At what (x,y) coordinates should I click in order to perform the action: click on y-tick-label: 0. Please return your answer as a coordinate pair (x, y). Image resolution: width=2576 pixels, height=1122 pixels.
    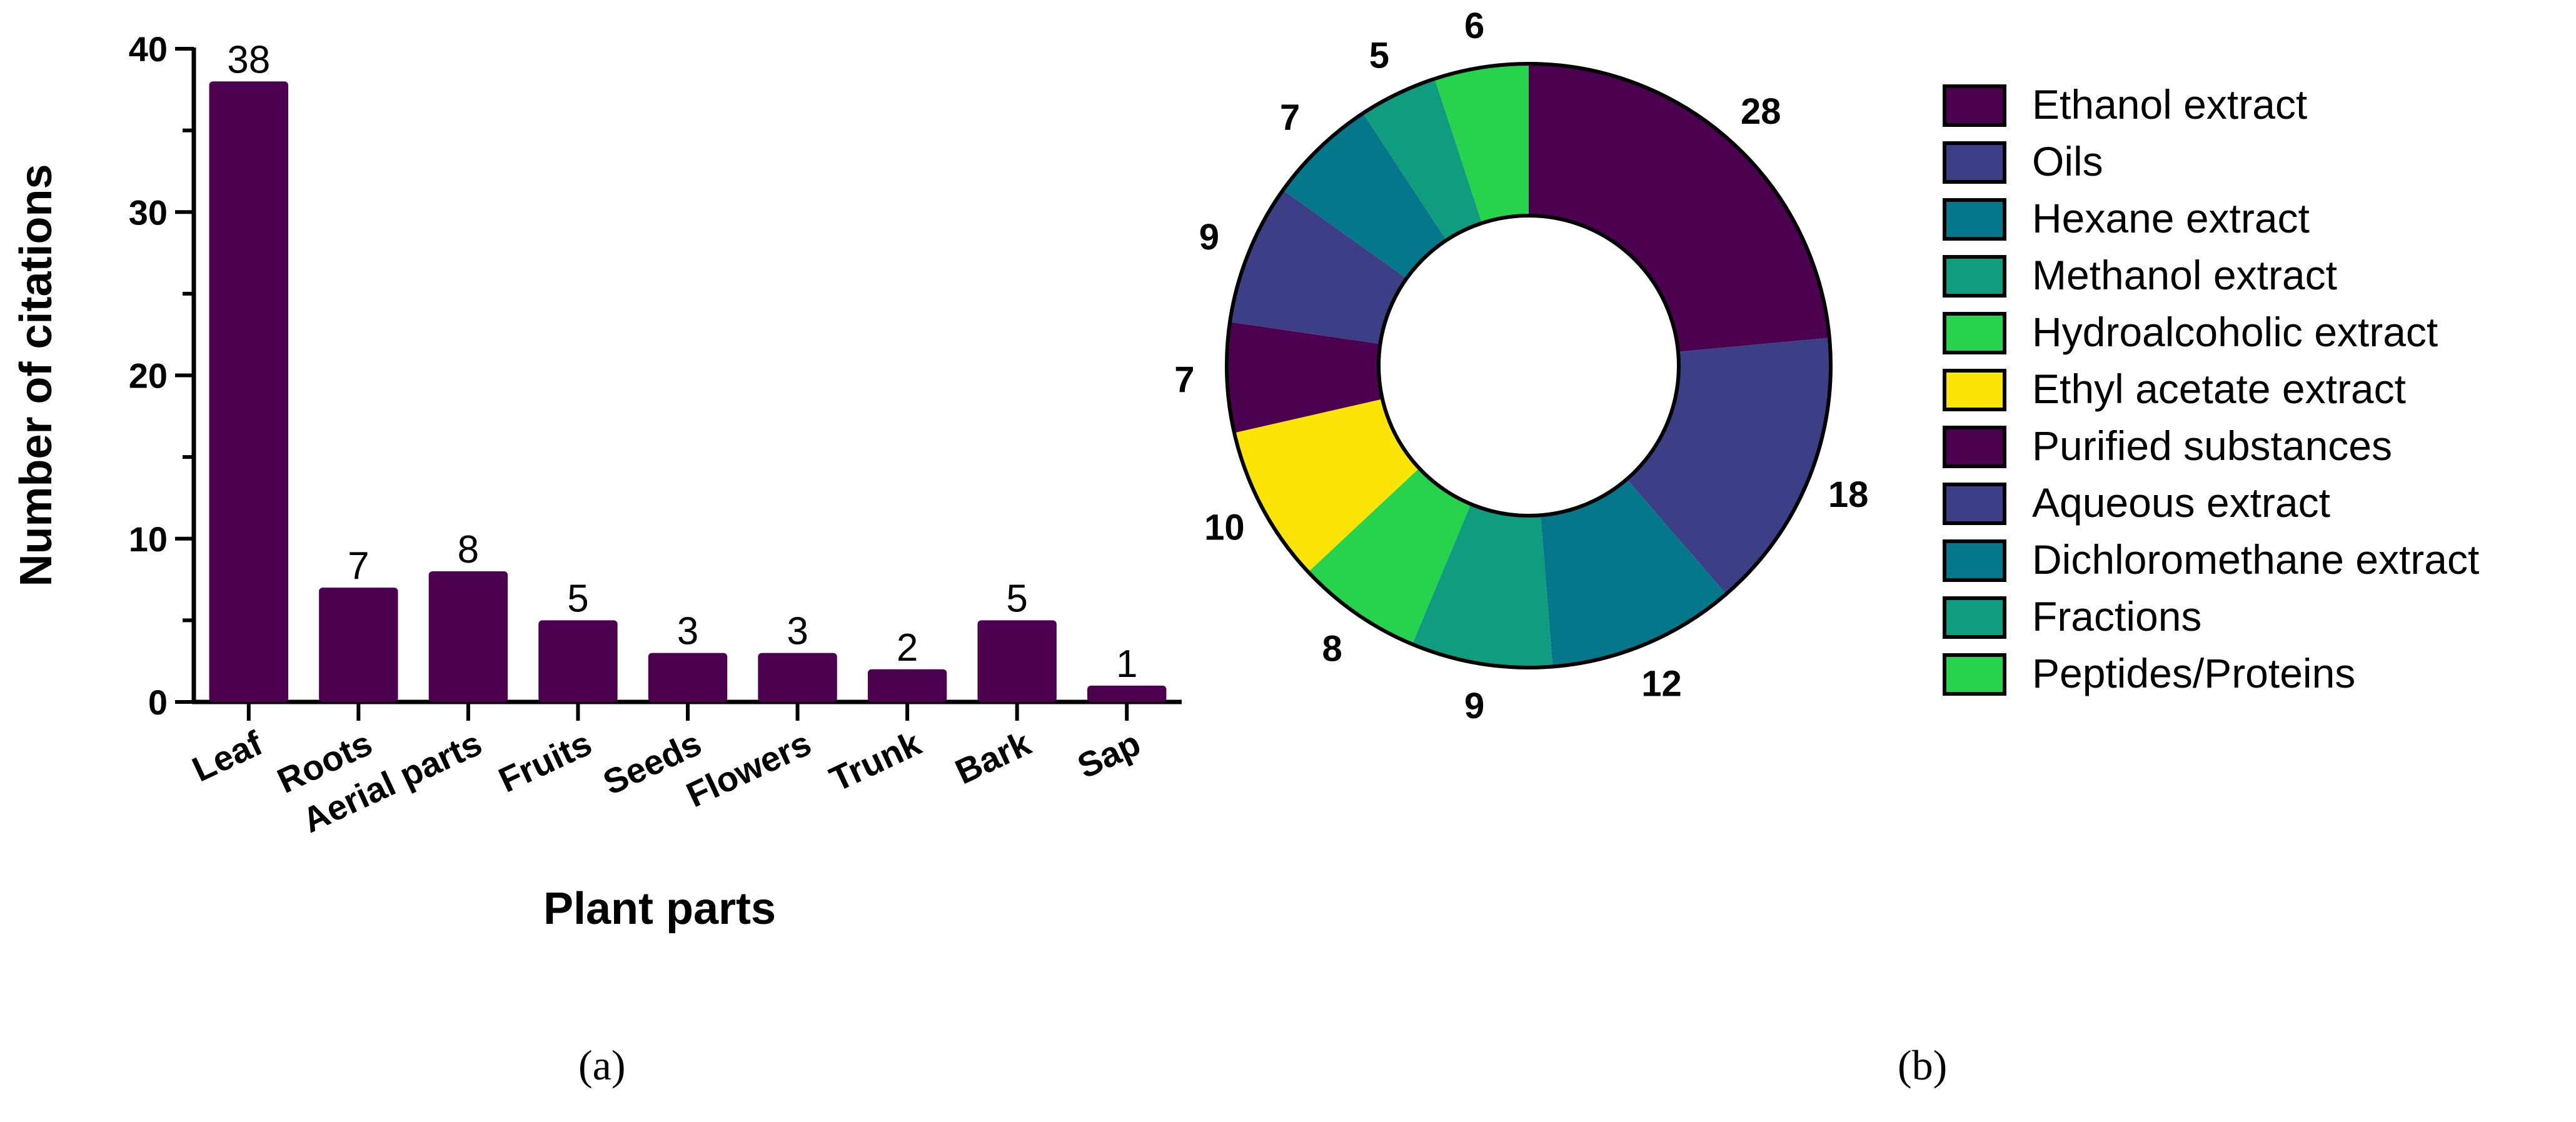
    Looking at the image, I should click on (158, 703).